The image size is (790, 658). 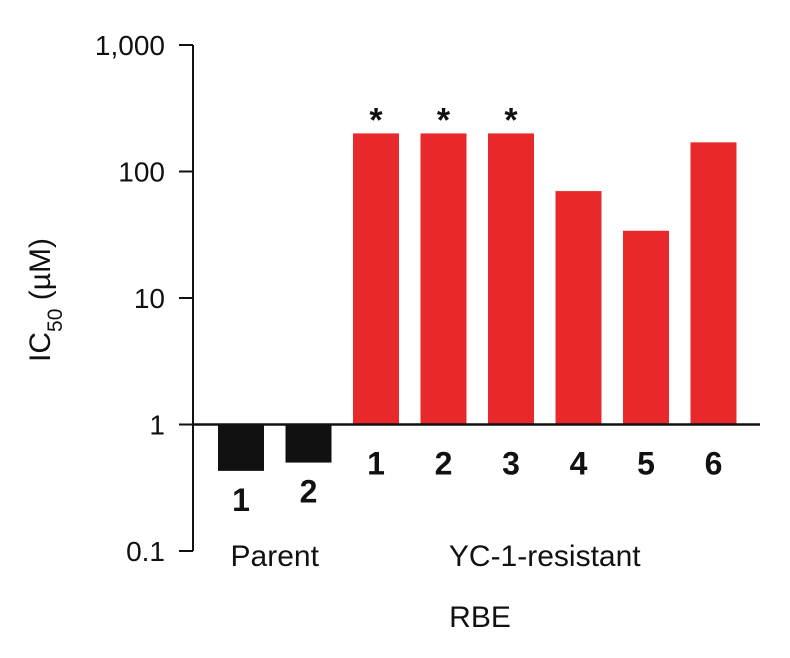 What do you see at coordinates (157, 425) in the screenshot?
I see `y-tick-label: 1` at bounding box center [157, 425].